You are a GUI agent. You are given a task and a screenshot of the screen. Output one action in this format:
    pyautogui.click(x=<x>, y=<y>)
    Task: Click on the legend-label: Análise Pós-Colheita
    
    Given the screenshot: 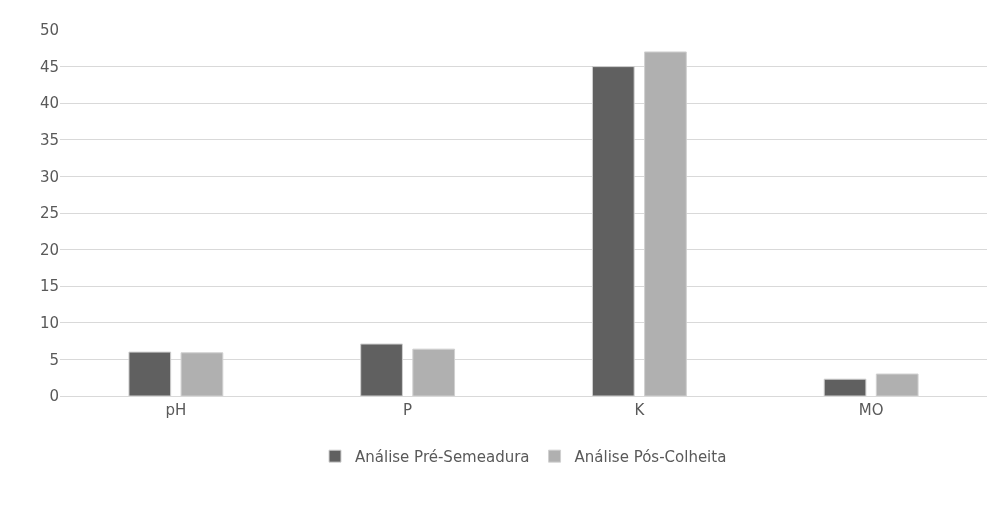 What is the action you would take?
    pyautogui.click(x=650, y=457)
    